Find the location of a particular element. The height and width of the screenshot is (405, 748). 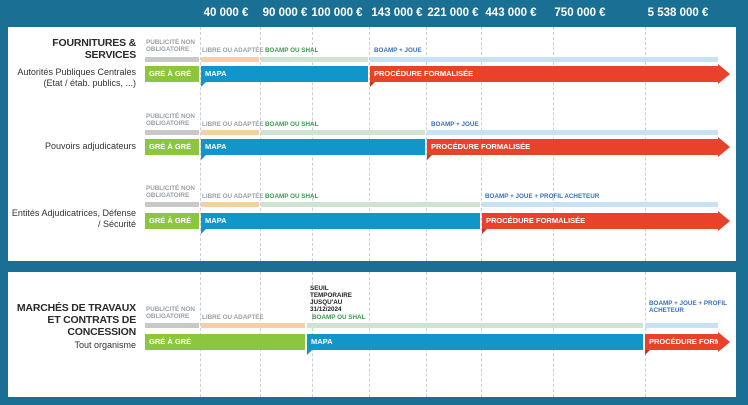

threshold-100000: 100 000 € is located at coordinates (337, 13).